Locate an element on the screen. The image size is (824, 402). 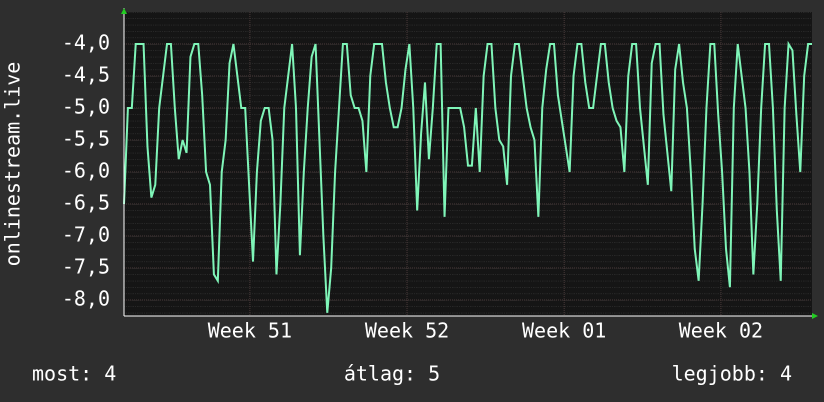
x-tick-label: Week 02 is located at coordinates (721, 331).